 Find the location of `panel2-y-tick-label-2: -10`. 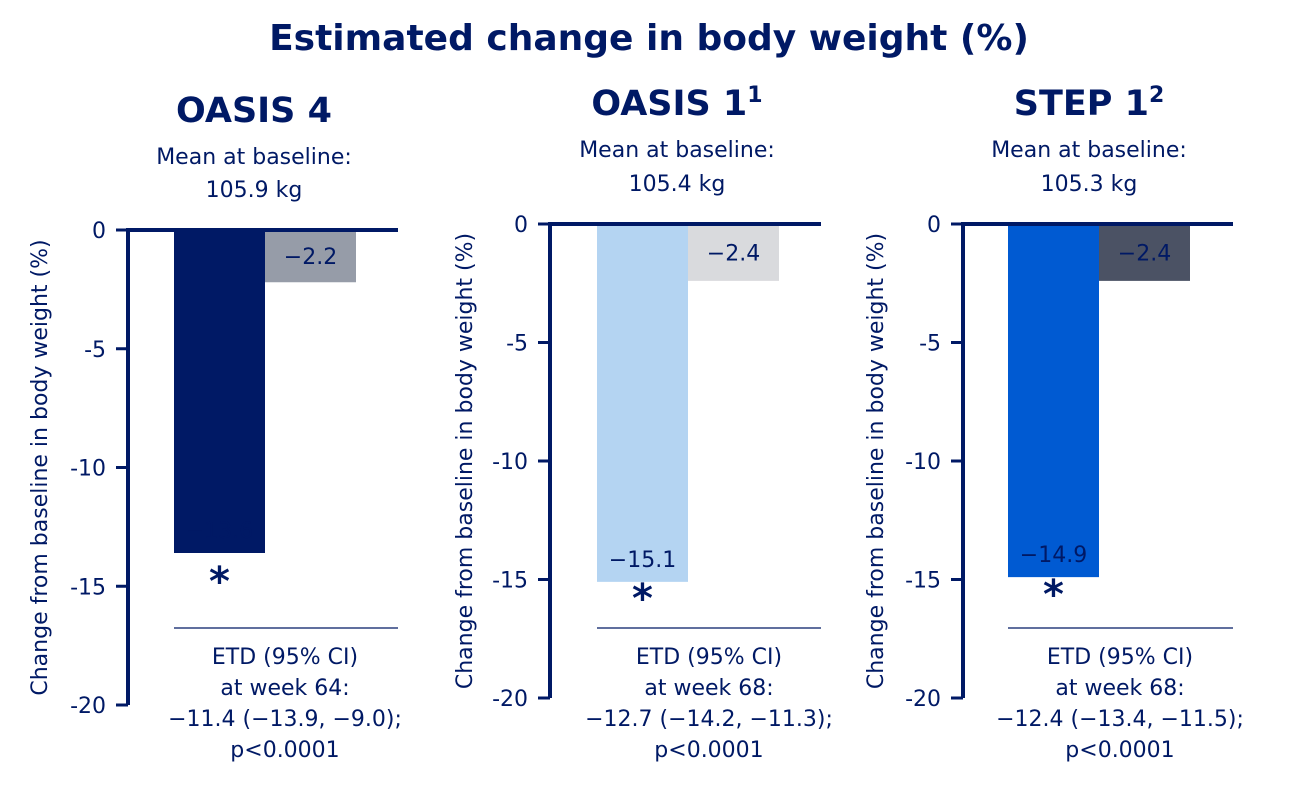

panel2-y-tick-label-2: -10 is located at coordinates (510, 462).